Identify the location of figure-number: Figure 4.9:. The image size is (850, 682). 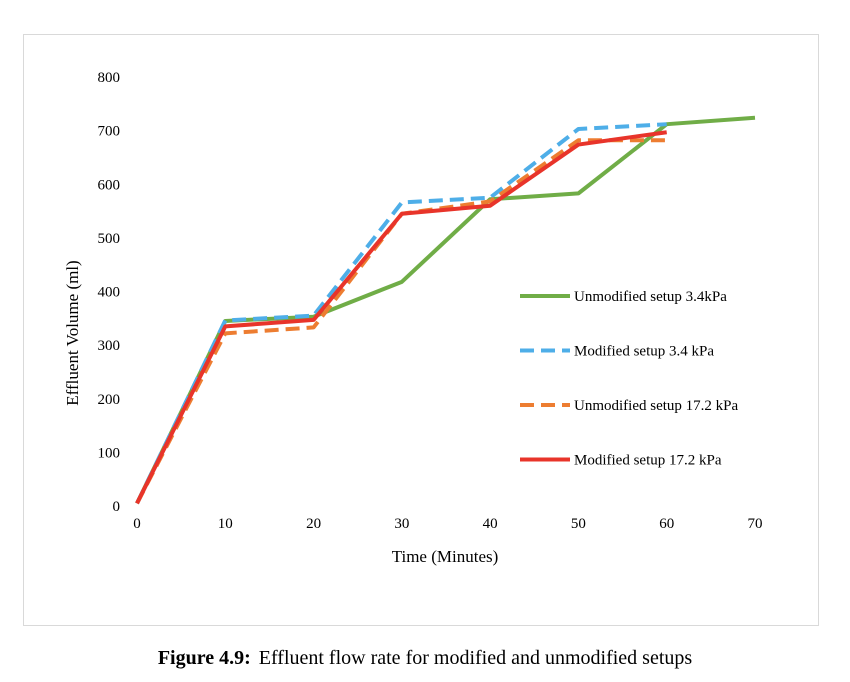
(204, 658).